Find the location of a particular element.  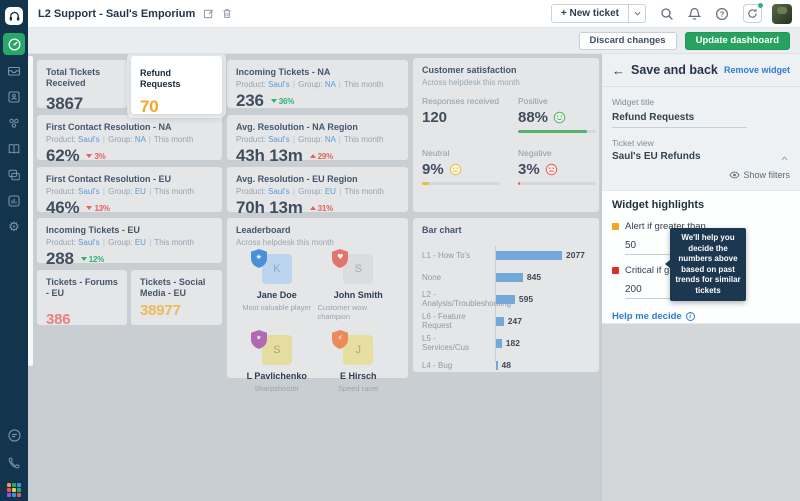

sidebar-item-solutions is located at coordinates (14, 149).